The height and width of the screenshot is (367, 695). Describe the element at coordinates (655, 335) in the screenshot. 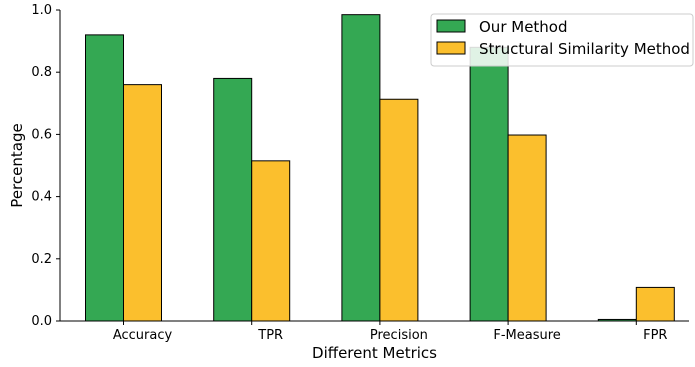

I see `x-tick-label: FPR` at that location.